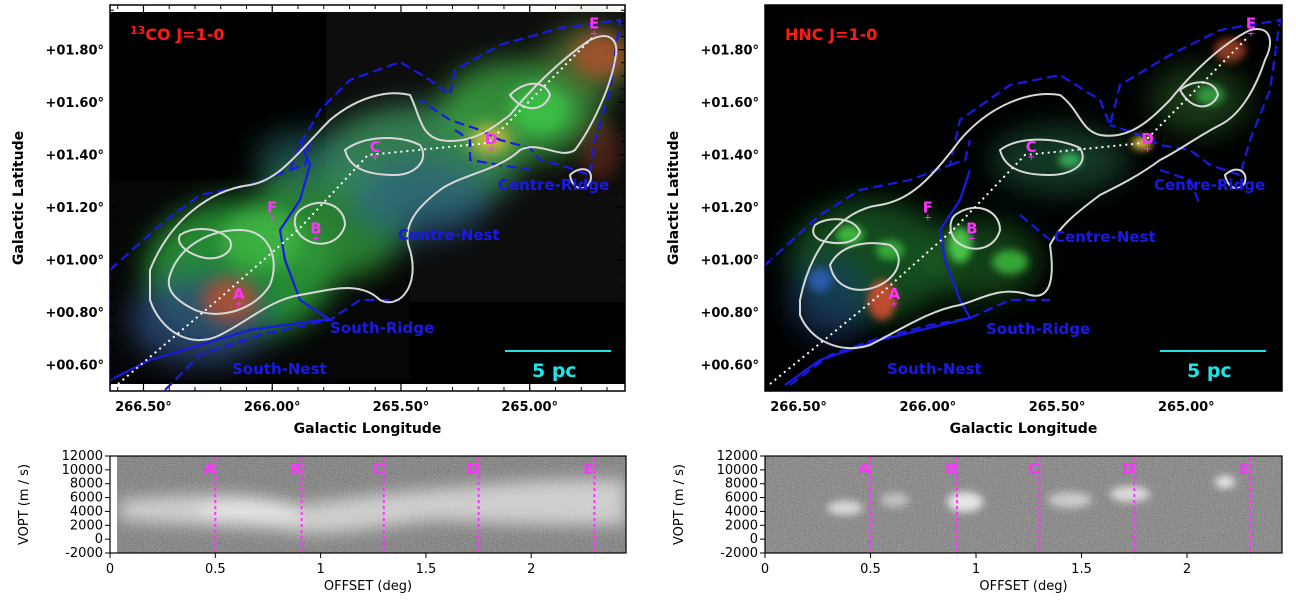 Image resolution: width=1296 pixels, height=605 pixels. Describe the element at coordinates (754, 539) in the screenshot. I see `hnc-pv-ytick-label: 0` at that location.